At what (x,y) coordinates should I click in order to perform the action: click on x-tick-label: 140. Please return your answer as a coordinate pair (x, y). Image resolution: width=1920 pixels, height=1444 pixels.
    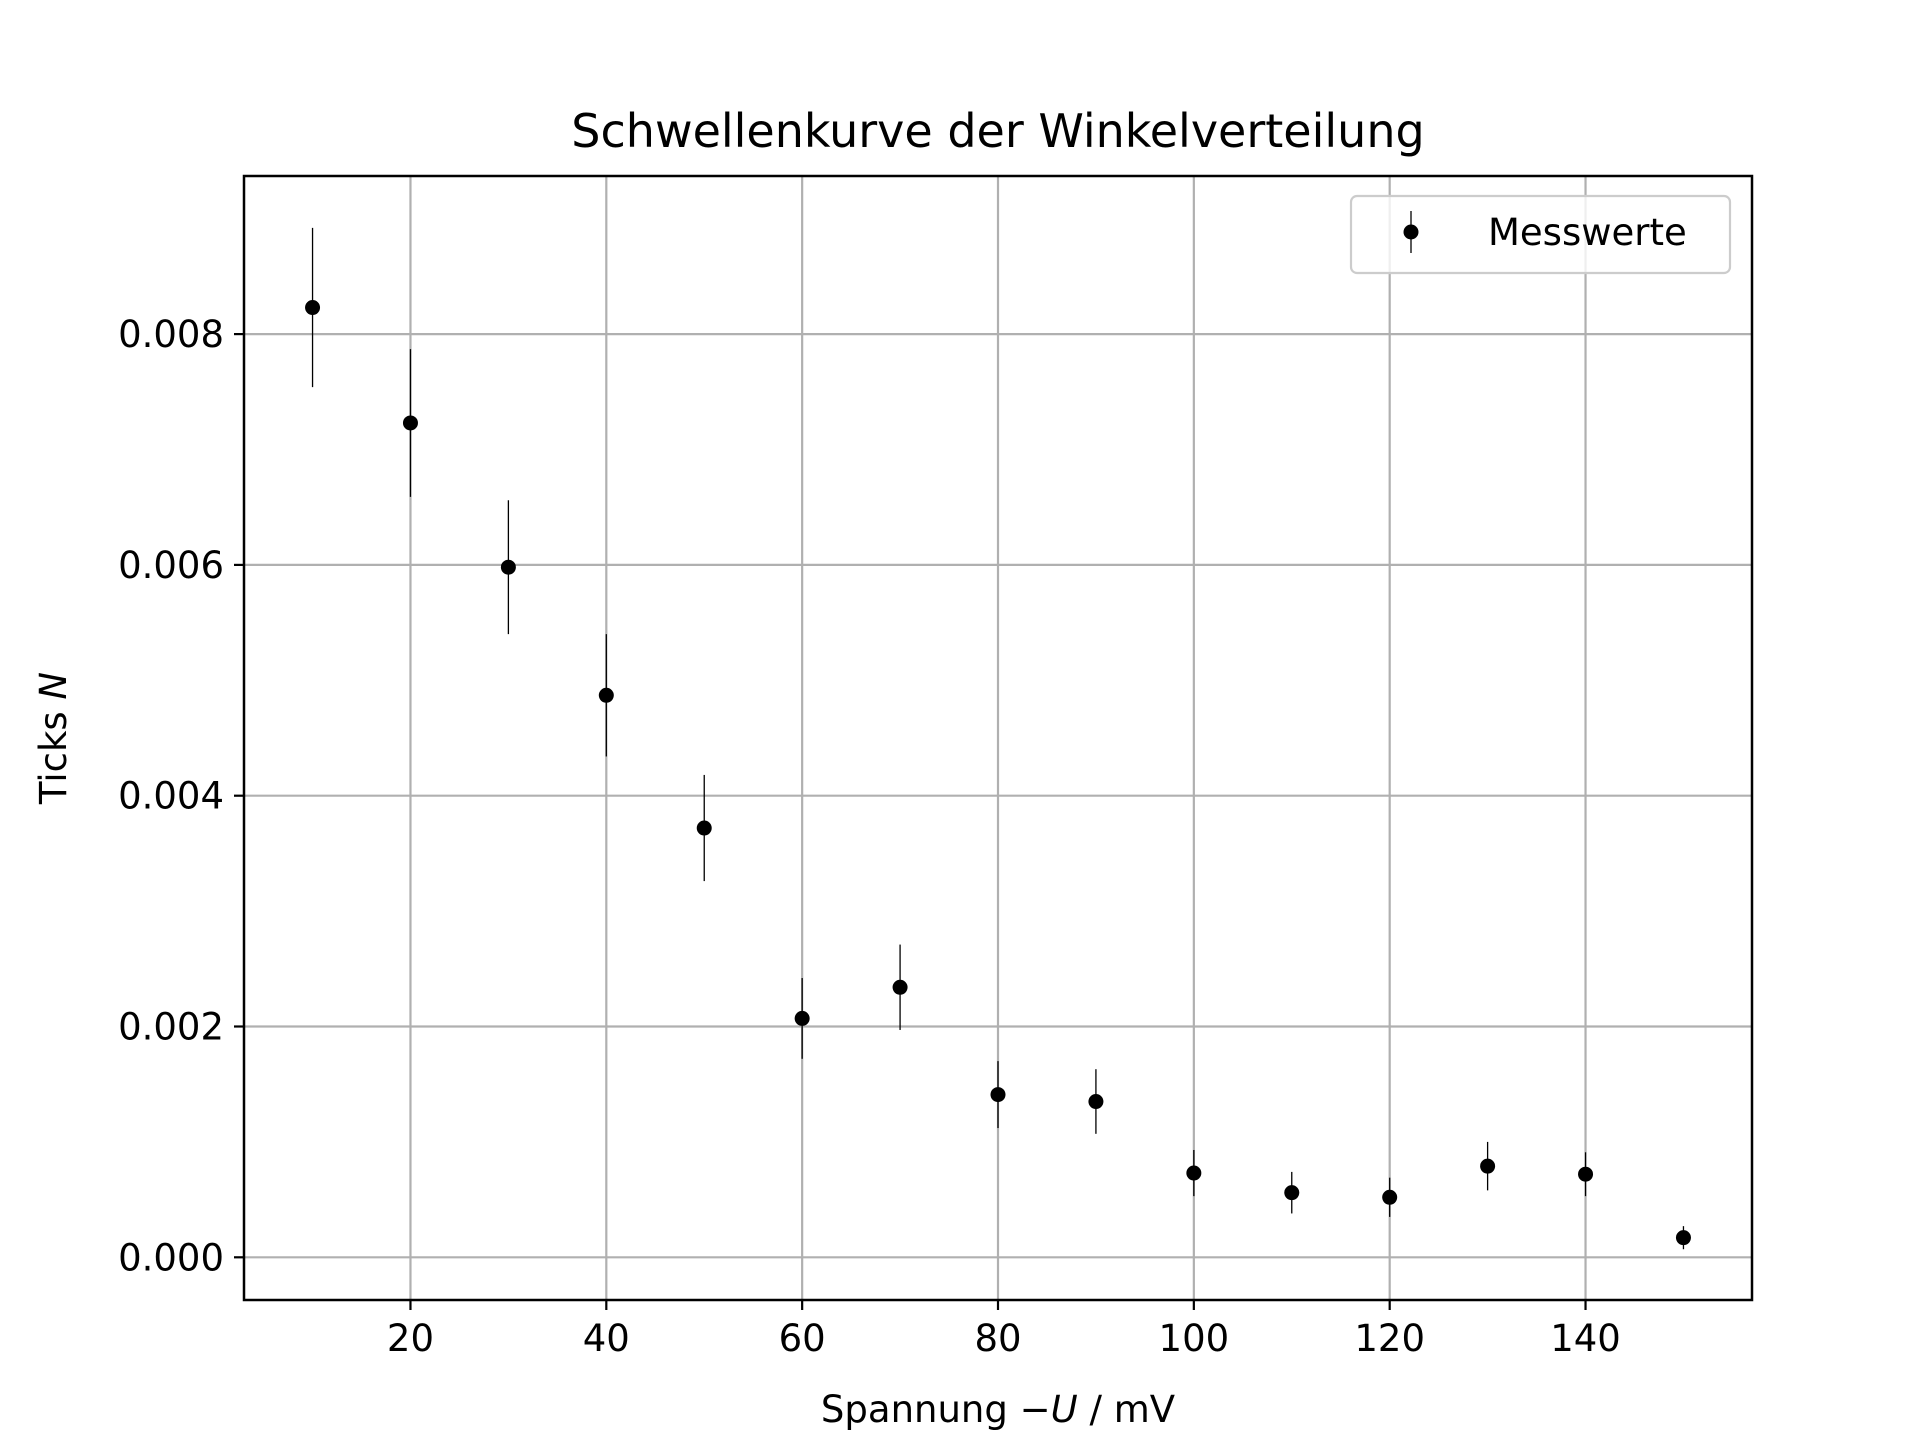
    Looking at the image, I should click on (1585, 1338).